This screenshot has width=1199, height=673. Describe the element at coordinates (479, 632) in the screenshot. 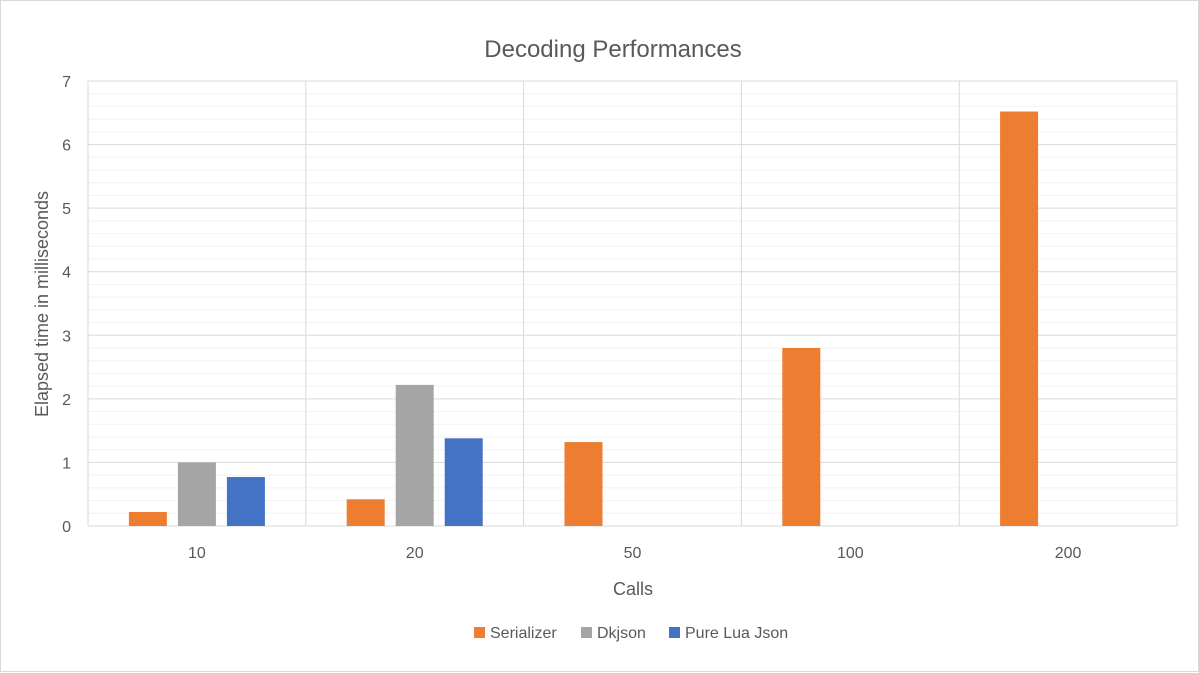

I see `legend-swatch-serializer` at that location.